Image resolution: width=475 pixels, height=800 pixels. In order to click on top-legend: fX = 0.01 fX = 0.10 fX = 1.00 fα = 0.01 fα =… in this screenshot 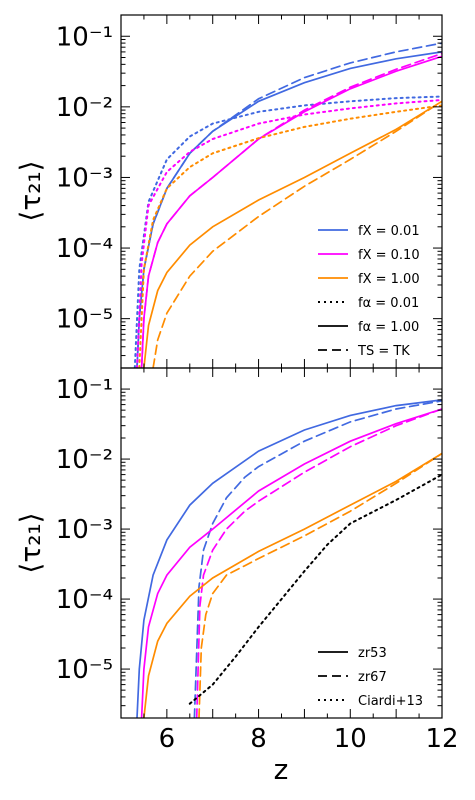, I will do `click(369, 291)`.